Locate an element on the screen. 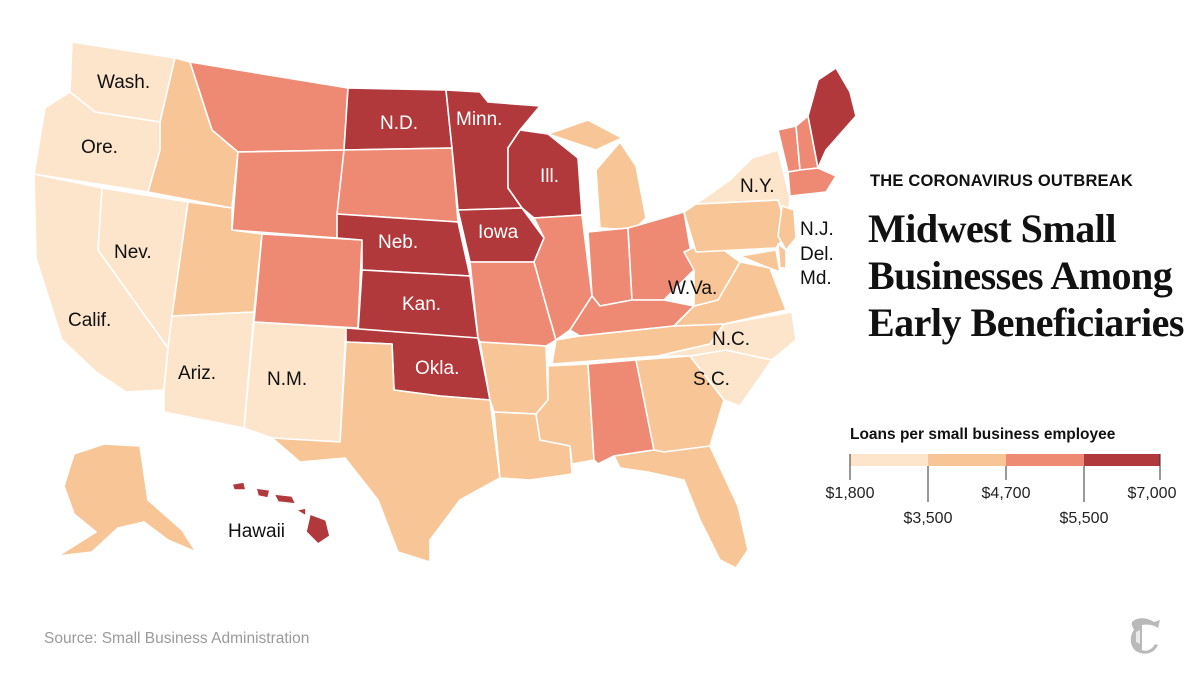 This screenshot has width=1200, height=675. state-arizona is located at coordinates (209, 370).